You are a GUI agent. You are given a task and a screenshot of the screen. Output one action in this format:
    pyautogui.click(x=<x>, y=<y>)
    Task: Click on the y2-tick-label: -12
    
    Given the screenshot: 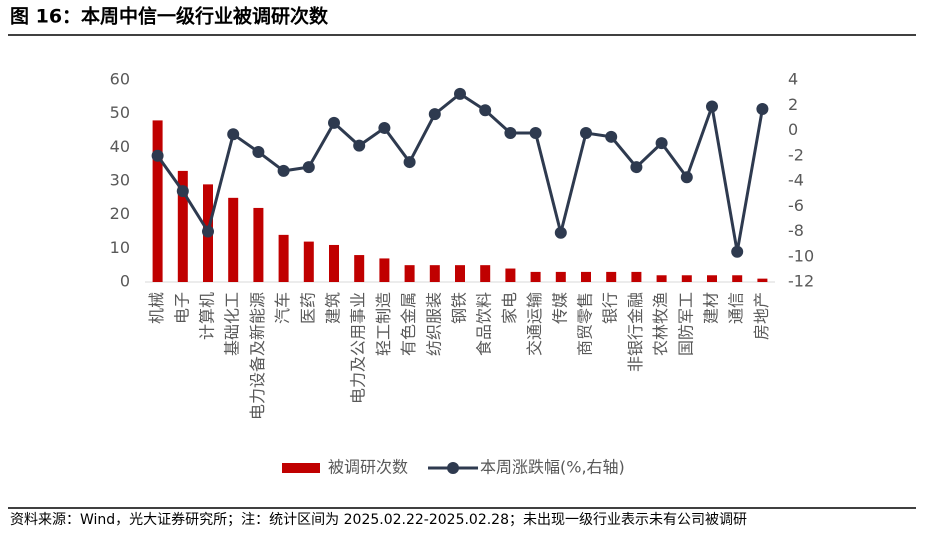 What is the action you would take?
    pyautogui.click(x=801, y=281)
    